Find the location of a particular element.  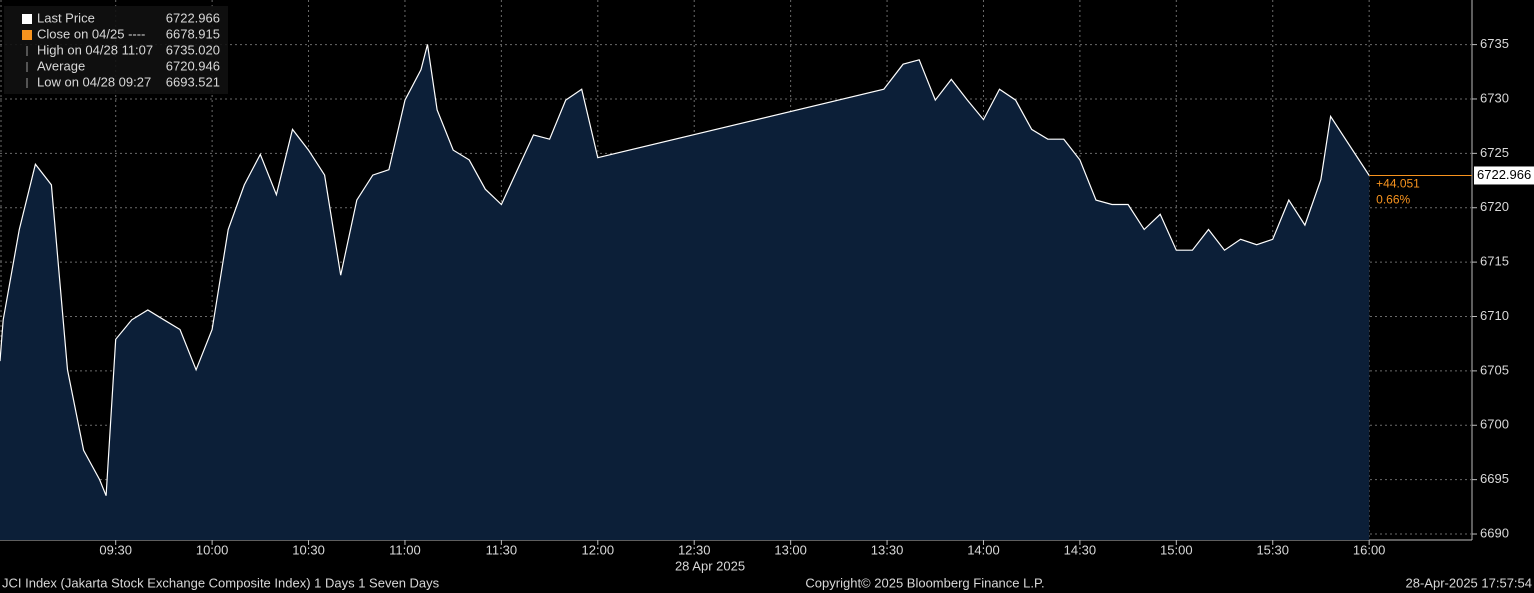

last-price-label: 6722.966 is located at coordinates (1504, 174).